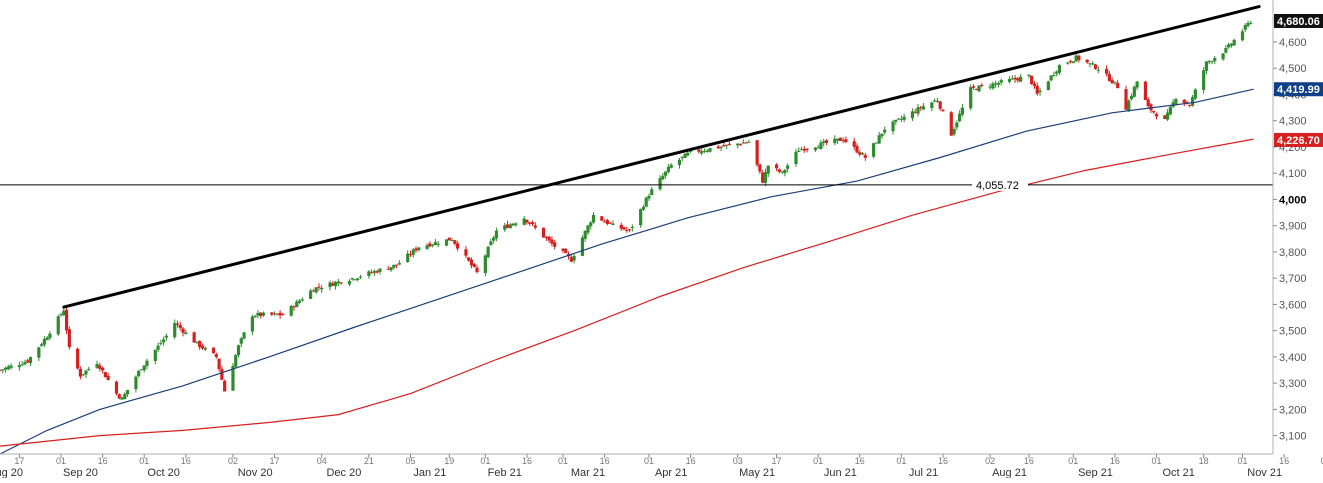 This screenshot has height=483, width=1323. Describe the element at coordinates (1293, 122) in the screenshot. I see `y-tick-label: 4,300` at that location.